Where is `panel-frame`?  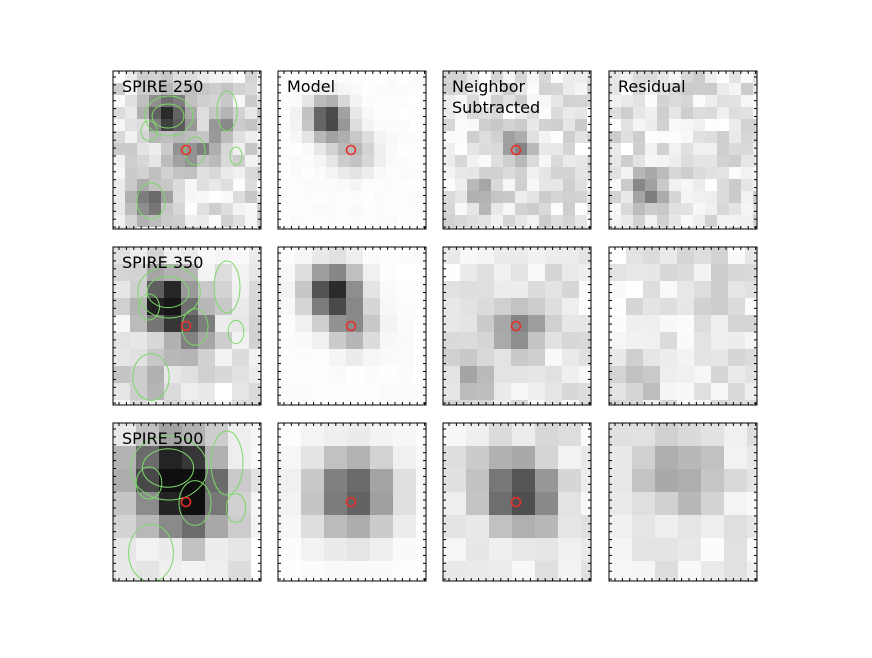
panel-frame is located at coordinates (517, 150).